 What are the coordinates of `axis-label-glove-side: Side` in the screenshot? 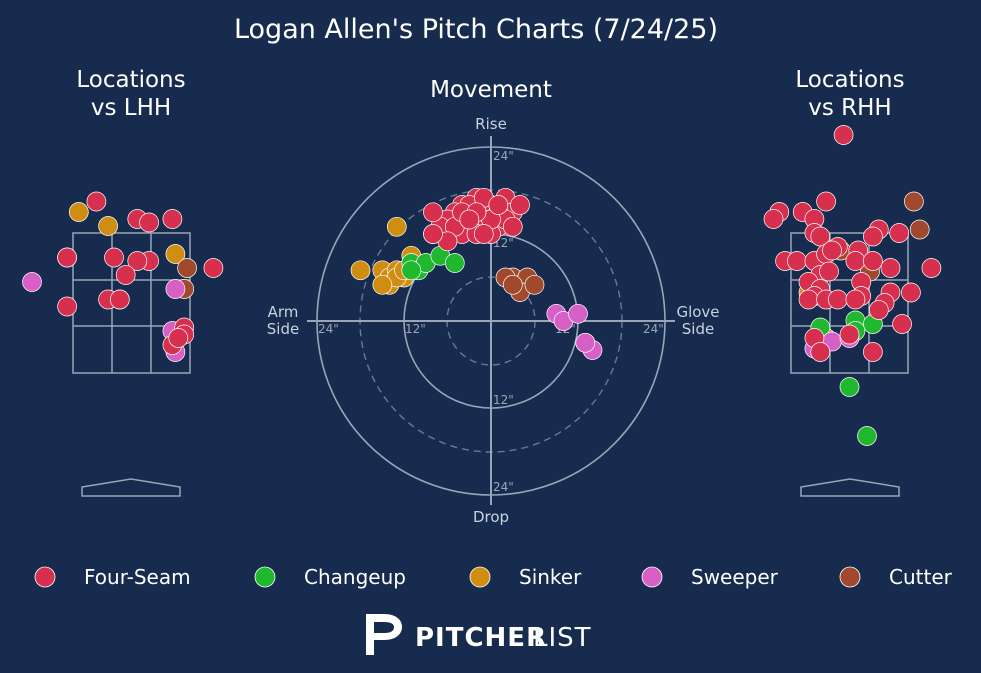 It's located at (698, 329).